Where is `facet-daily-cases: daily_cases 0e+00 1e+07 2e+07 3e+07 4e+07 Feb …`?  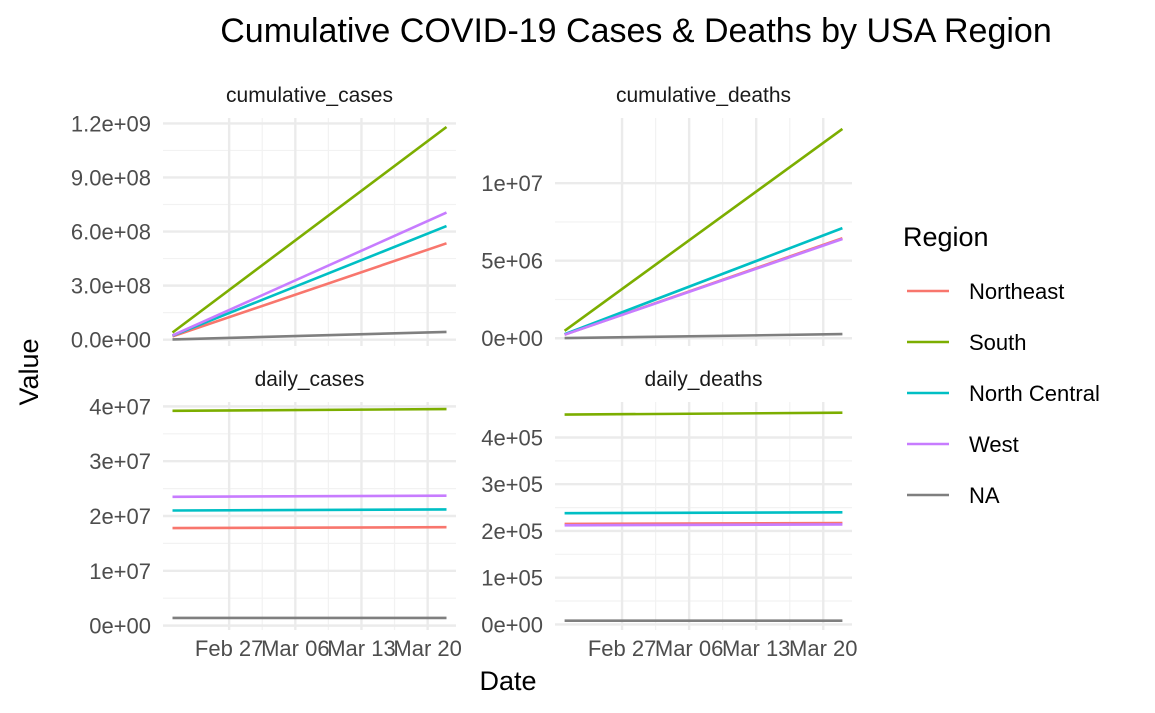 facet-daily-cases: daily_cases 0e+00 1e+07 2e+07 3e+07 4e+07 Feb … is located at coordinates (275, 514).